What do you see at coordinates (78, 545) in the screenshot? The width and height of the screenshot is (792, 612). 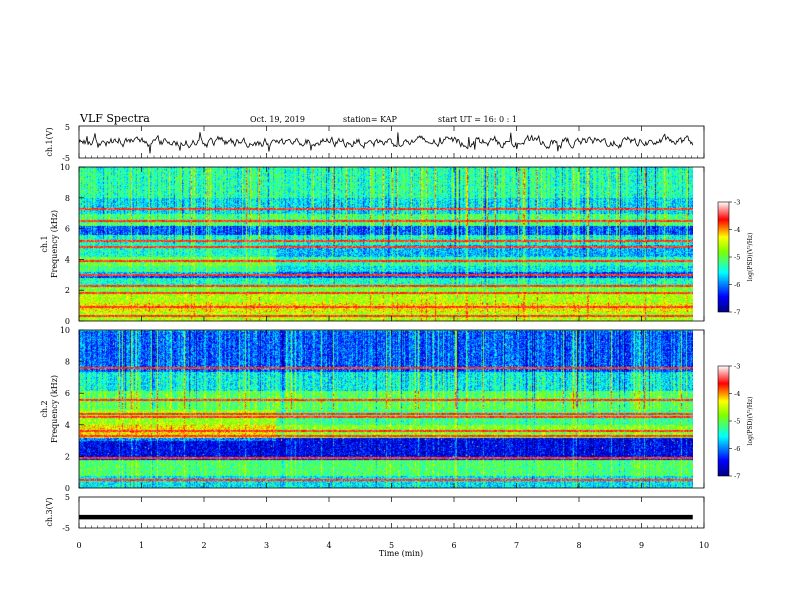 I see `time-tick-label: 0` at bounding box center [78, 545].